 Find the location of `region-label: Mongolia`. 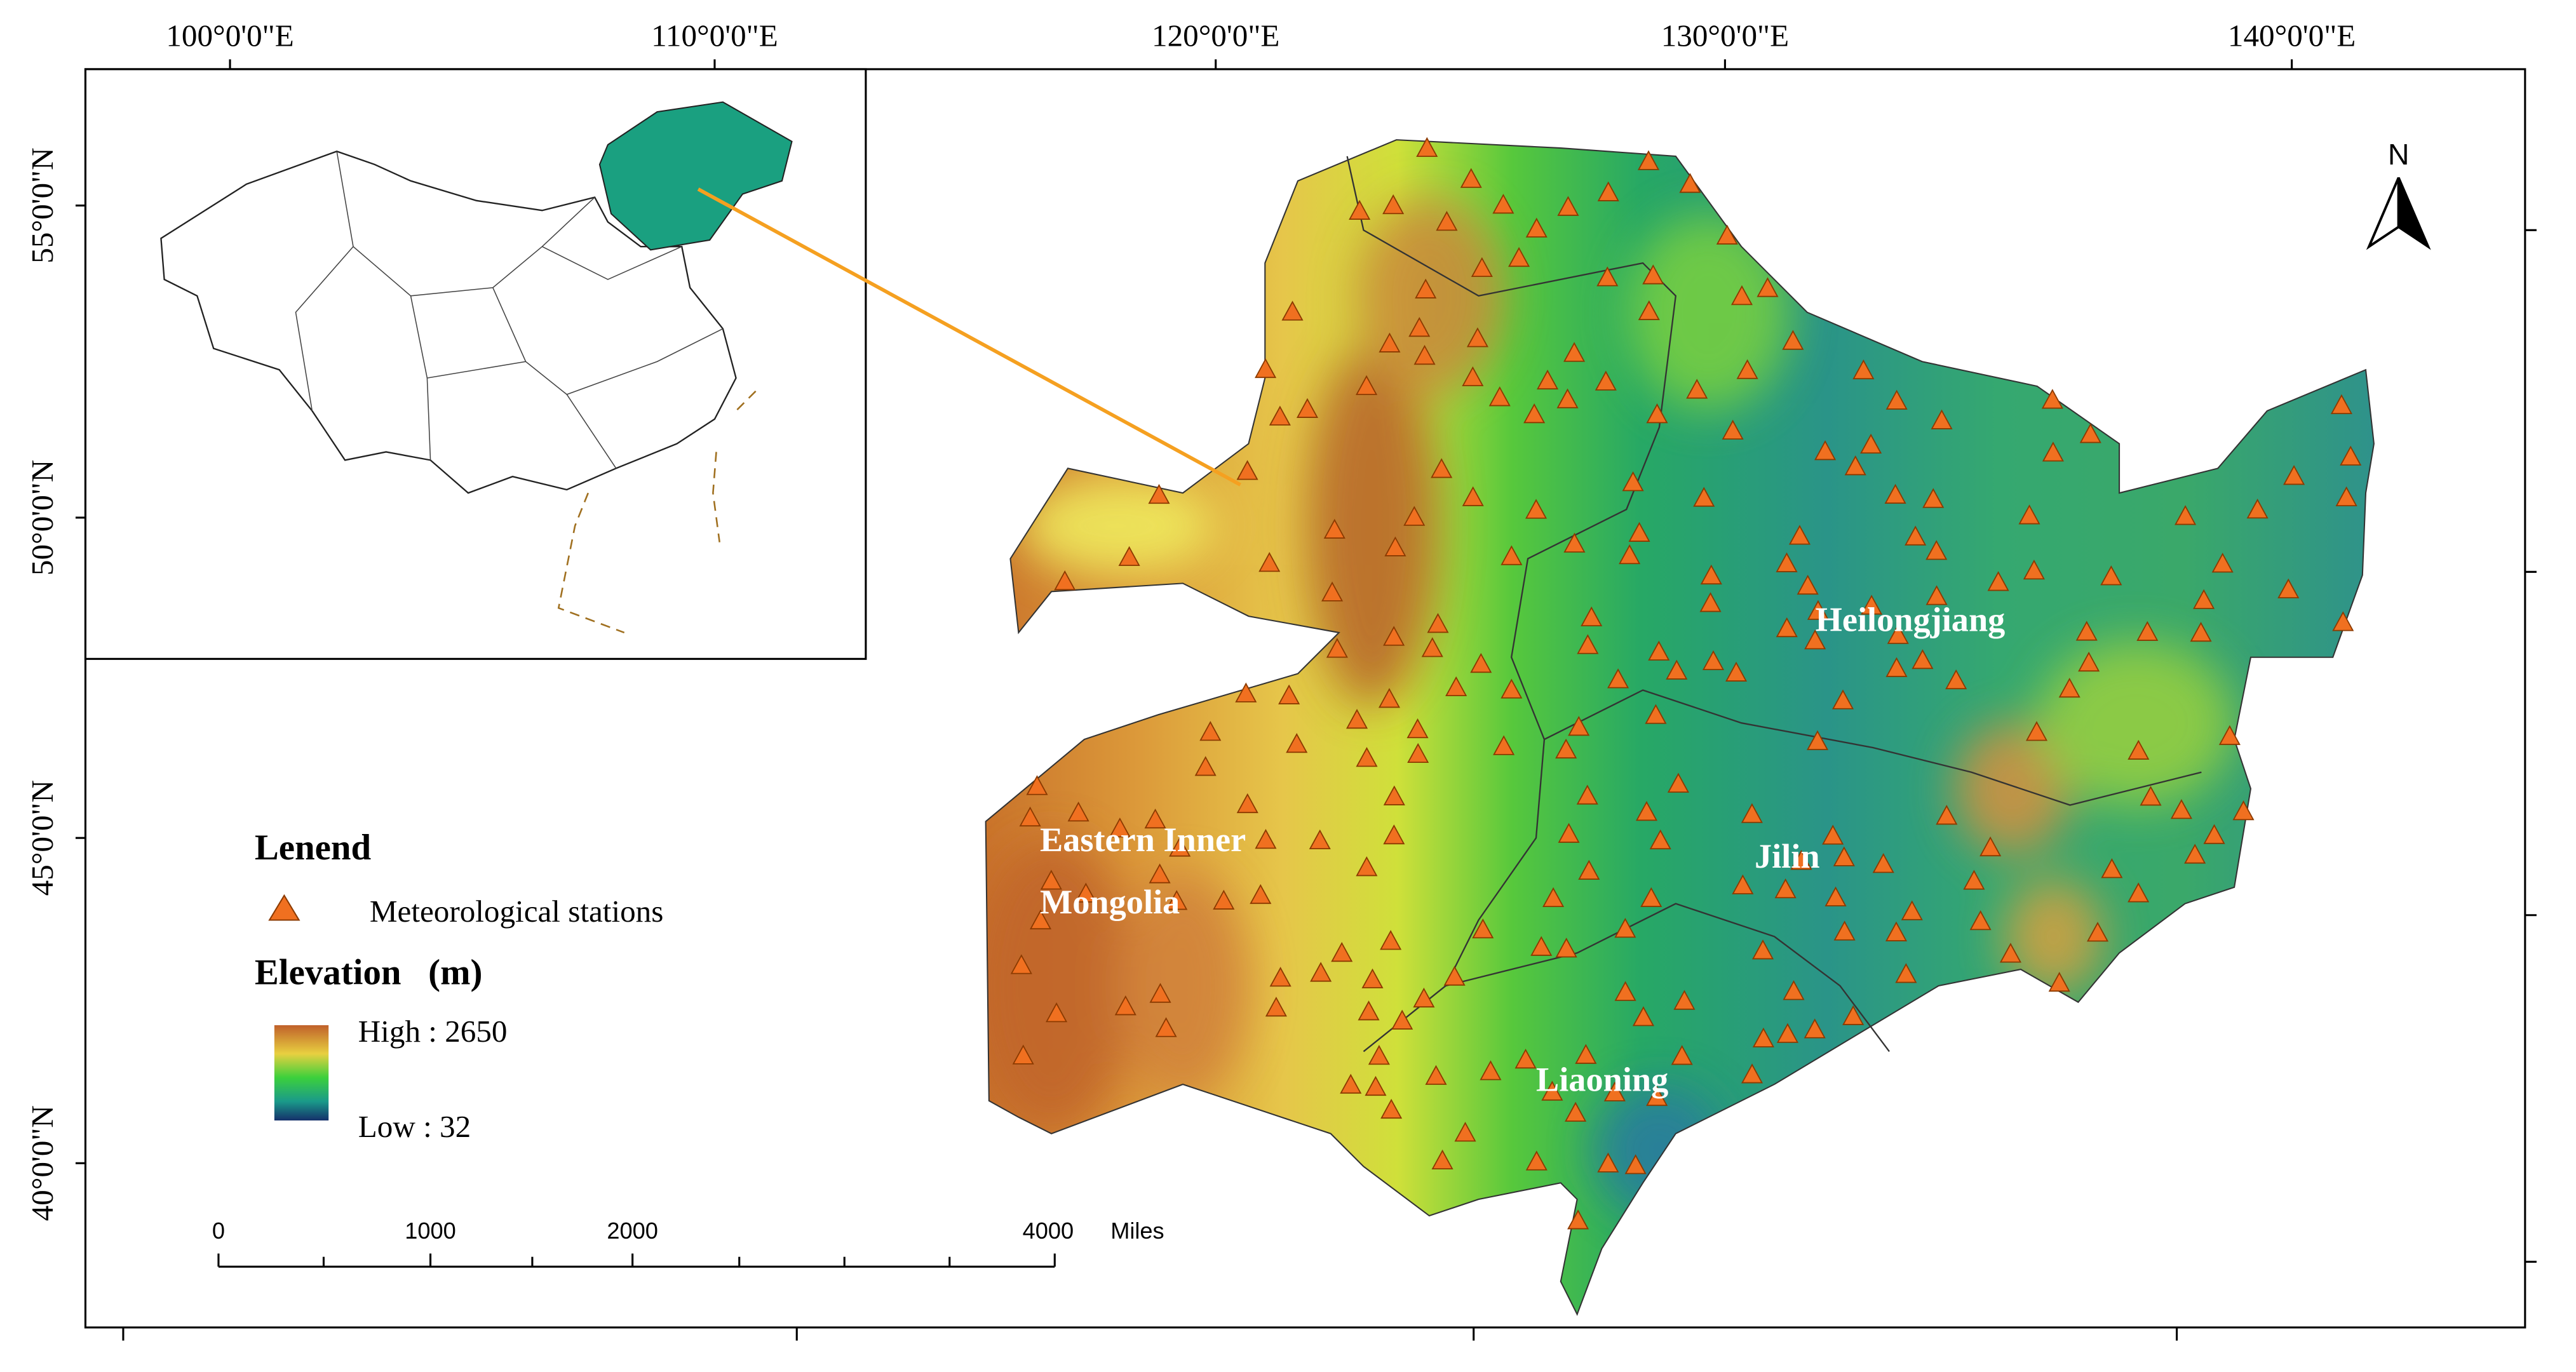

region-label: Mongolia is located at coordinates (1110, 902).